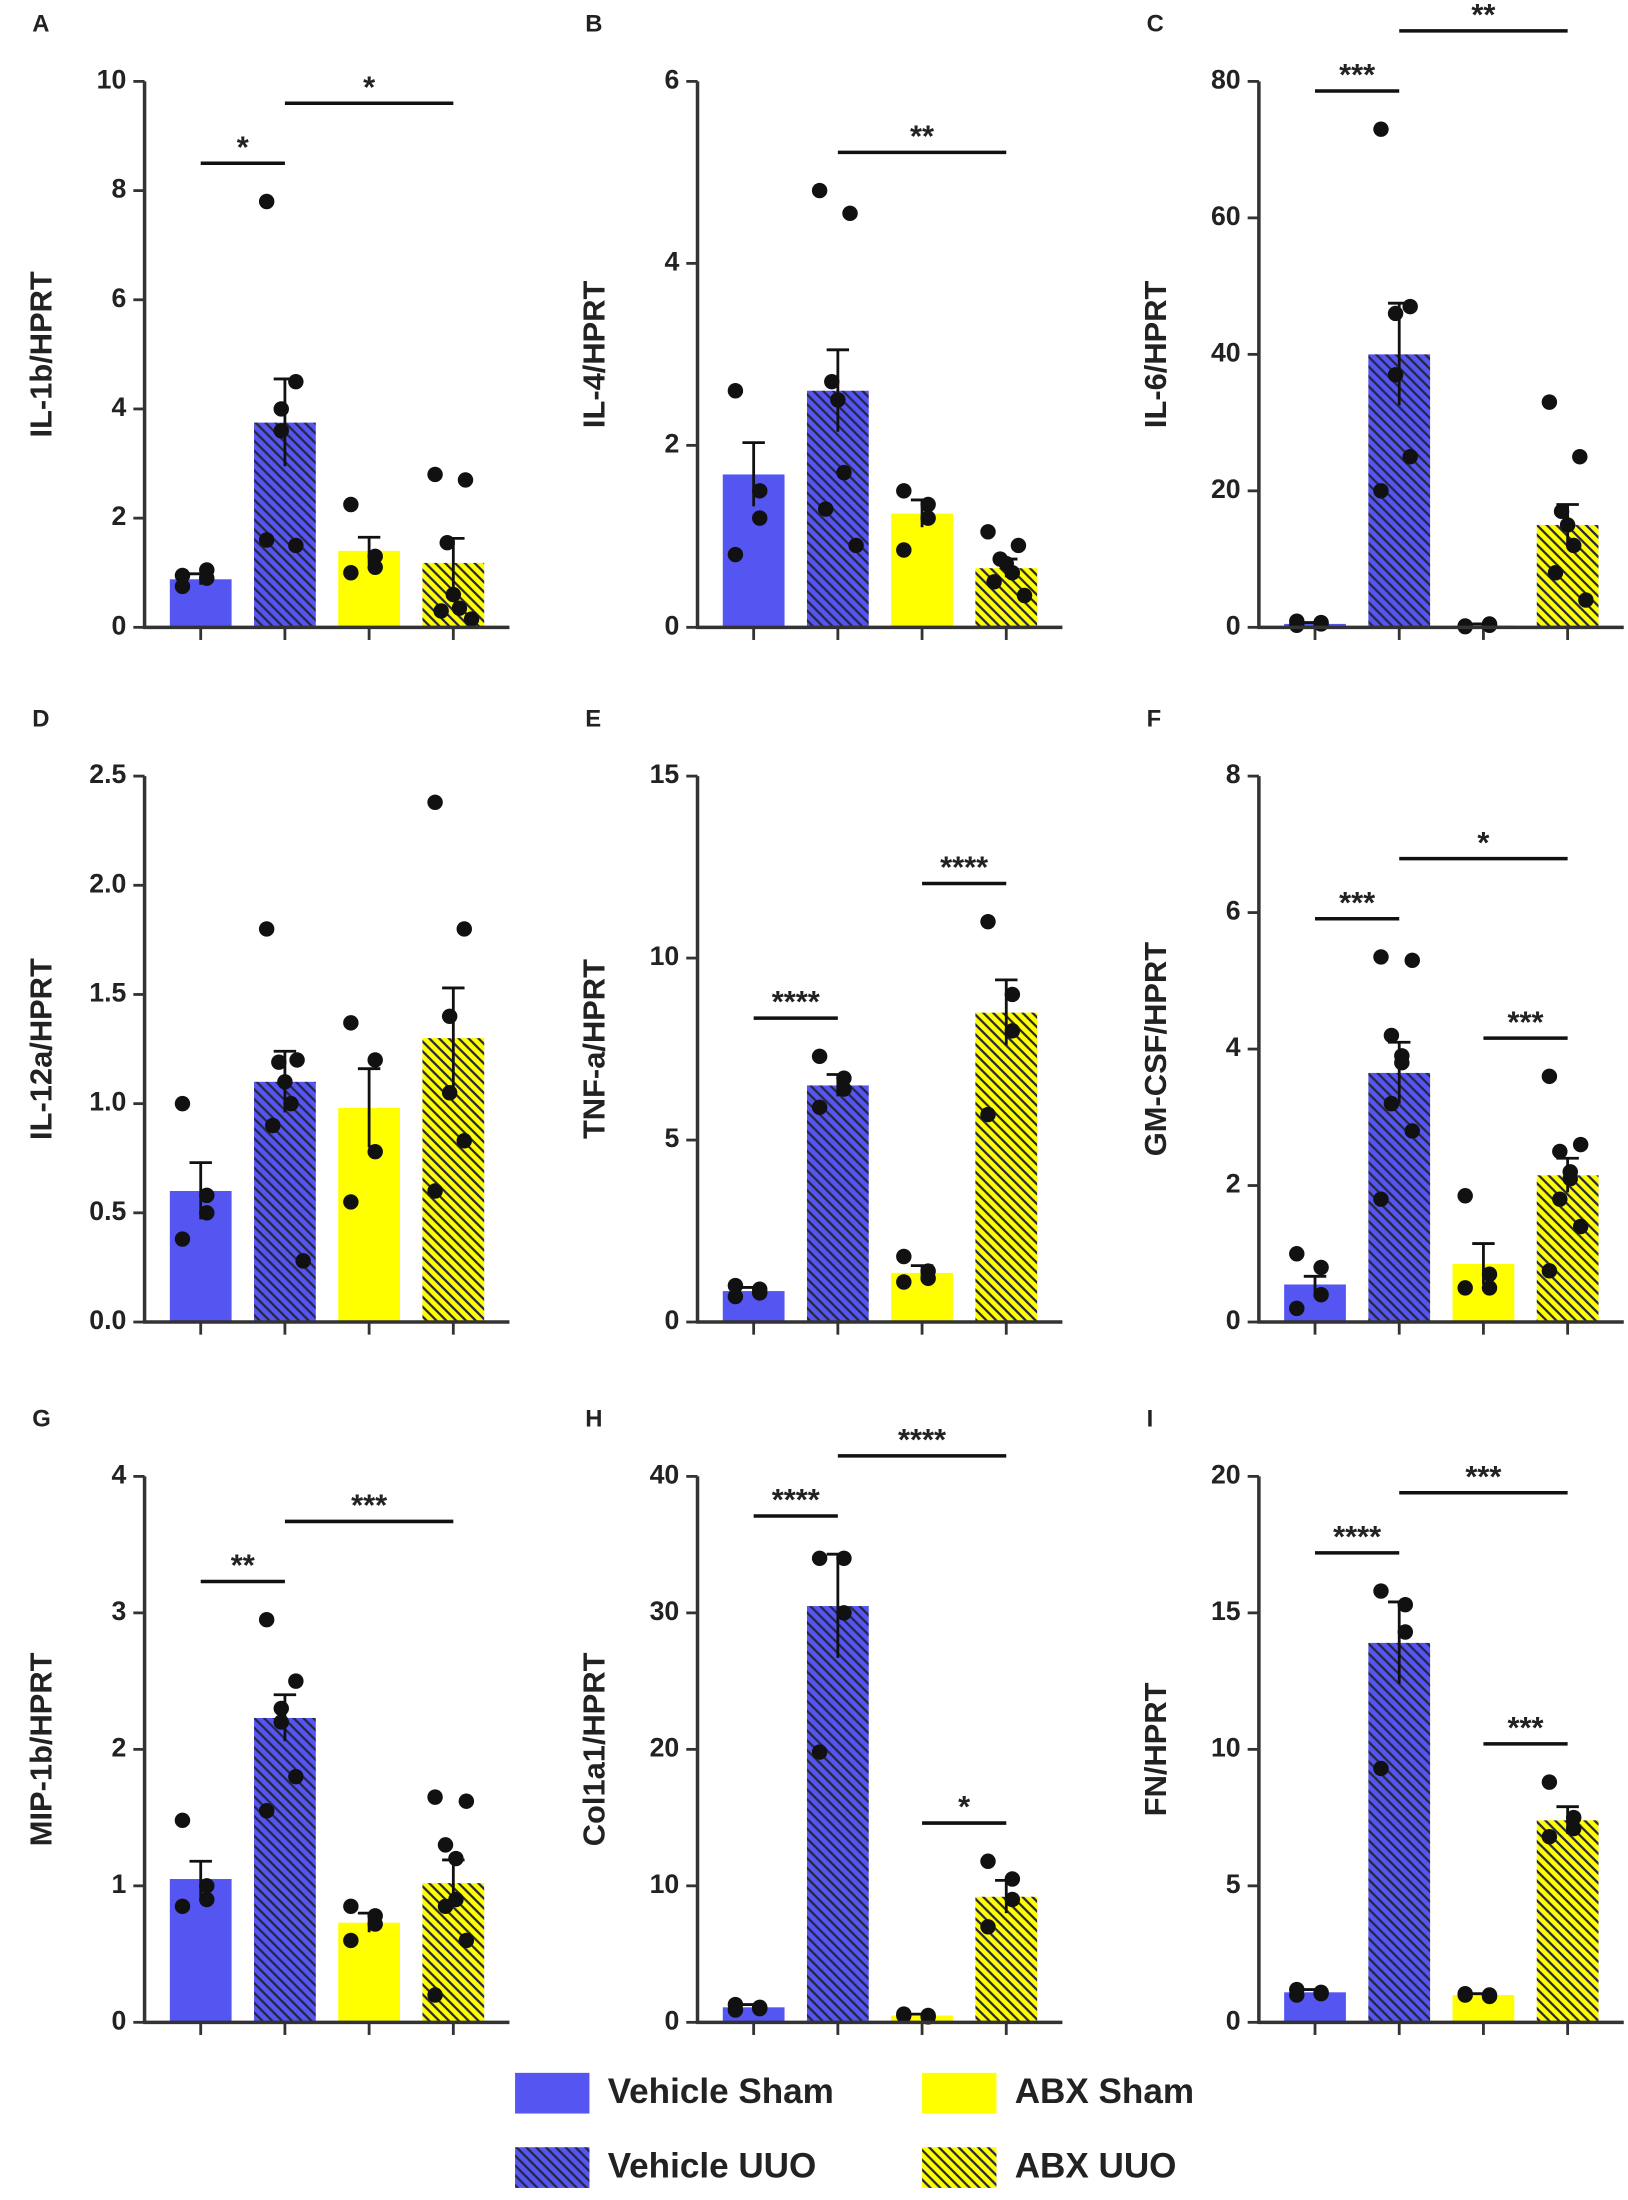 This screenshot has height=2200, width=1628. Describe the element at coordinates (243, 1565) in the screenshot. I see `significance-label: **` at that location.